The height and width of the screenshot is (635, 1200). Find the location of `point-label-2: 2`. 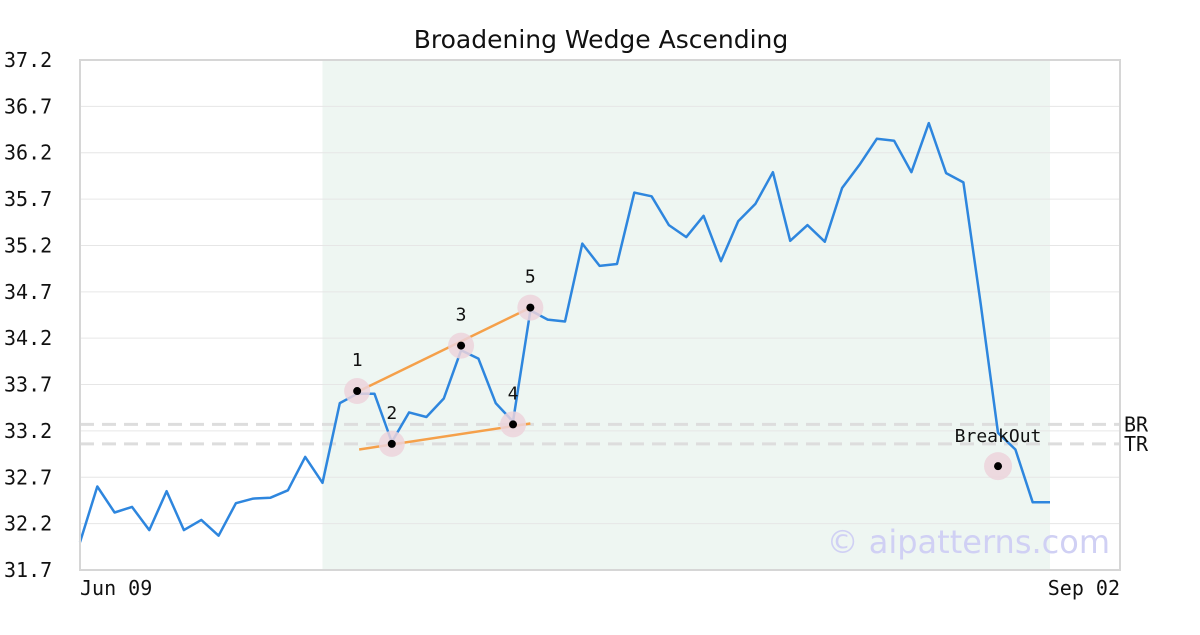

point-label-2: 2 is located at coordinates (391, 413).